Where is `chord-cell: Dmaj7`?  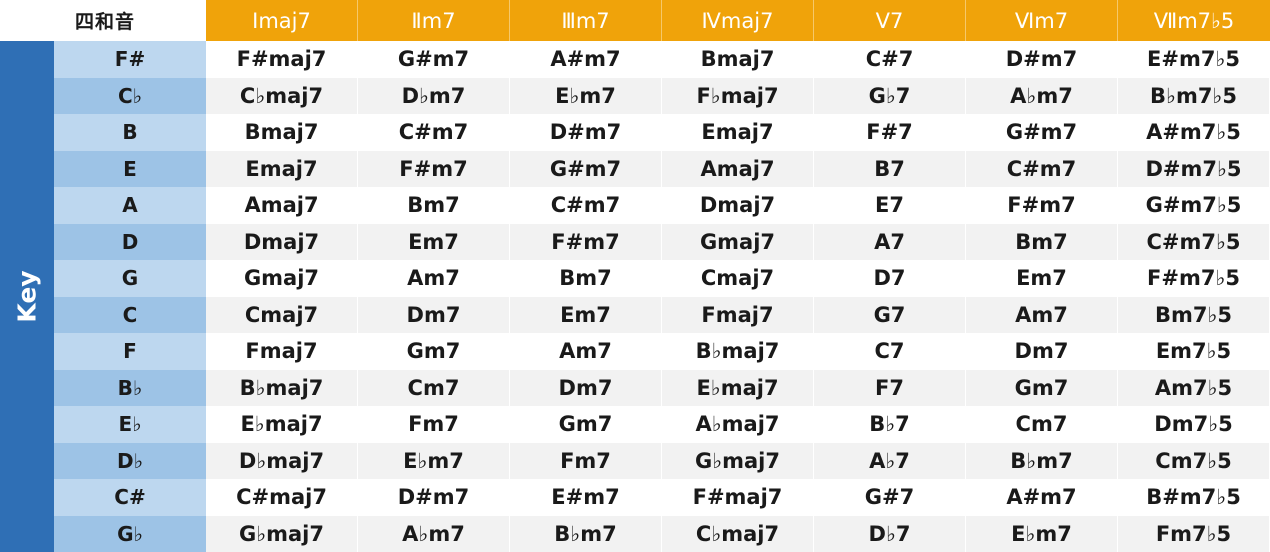 chord-cell: Dmaj7 is located at coordinates (282, 241).